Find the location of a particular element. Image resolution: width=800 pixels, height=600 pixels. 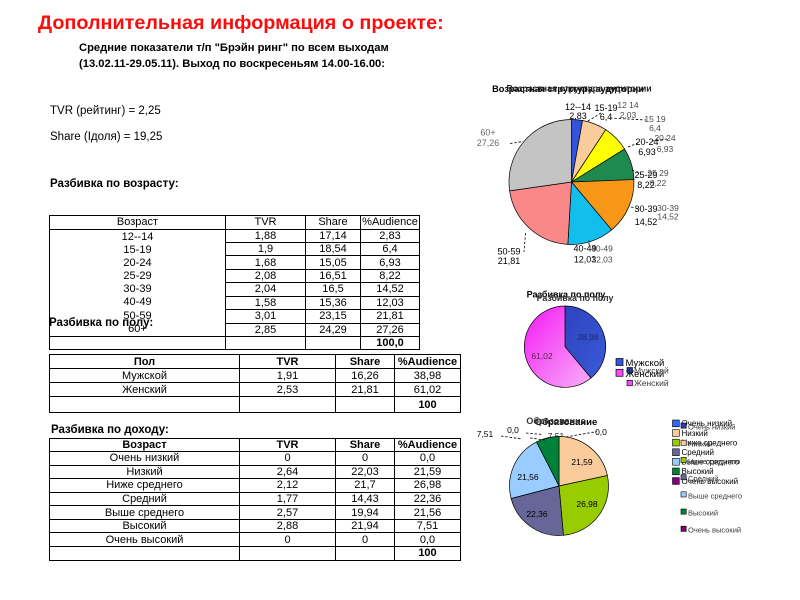

svg-text: 26,98 is located at coordinates (587, 504).